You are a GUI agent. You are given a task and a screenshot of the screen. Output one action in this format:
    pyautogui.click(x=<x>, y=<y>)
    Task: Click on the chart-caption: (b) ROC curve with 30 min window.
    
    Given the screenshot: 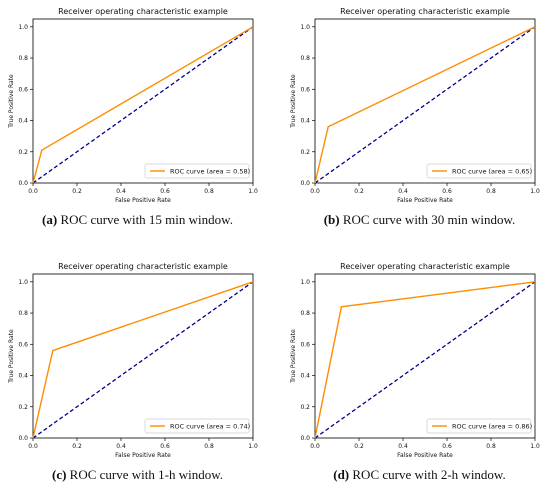 What is the action you would take?
    pyautogui.click(x=416, y=220)
    